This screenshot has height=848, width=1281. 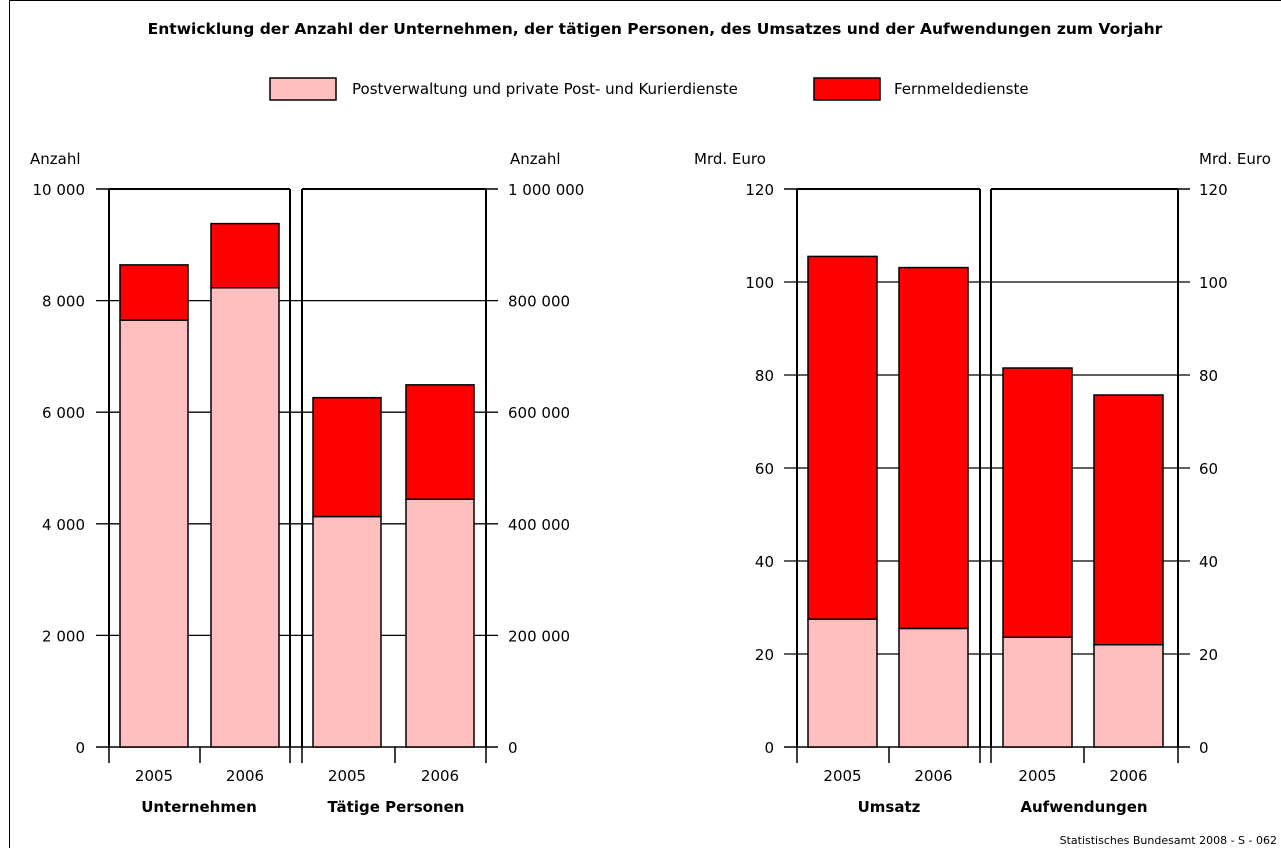 I want to click on chart2-right-tick-label: 20, so click(x=1208, y=655).